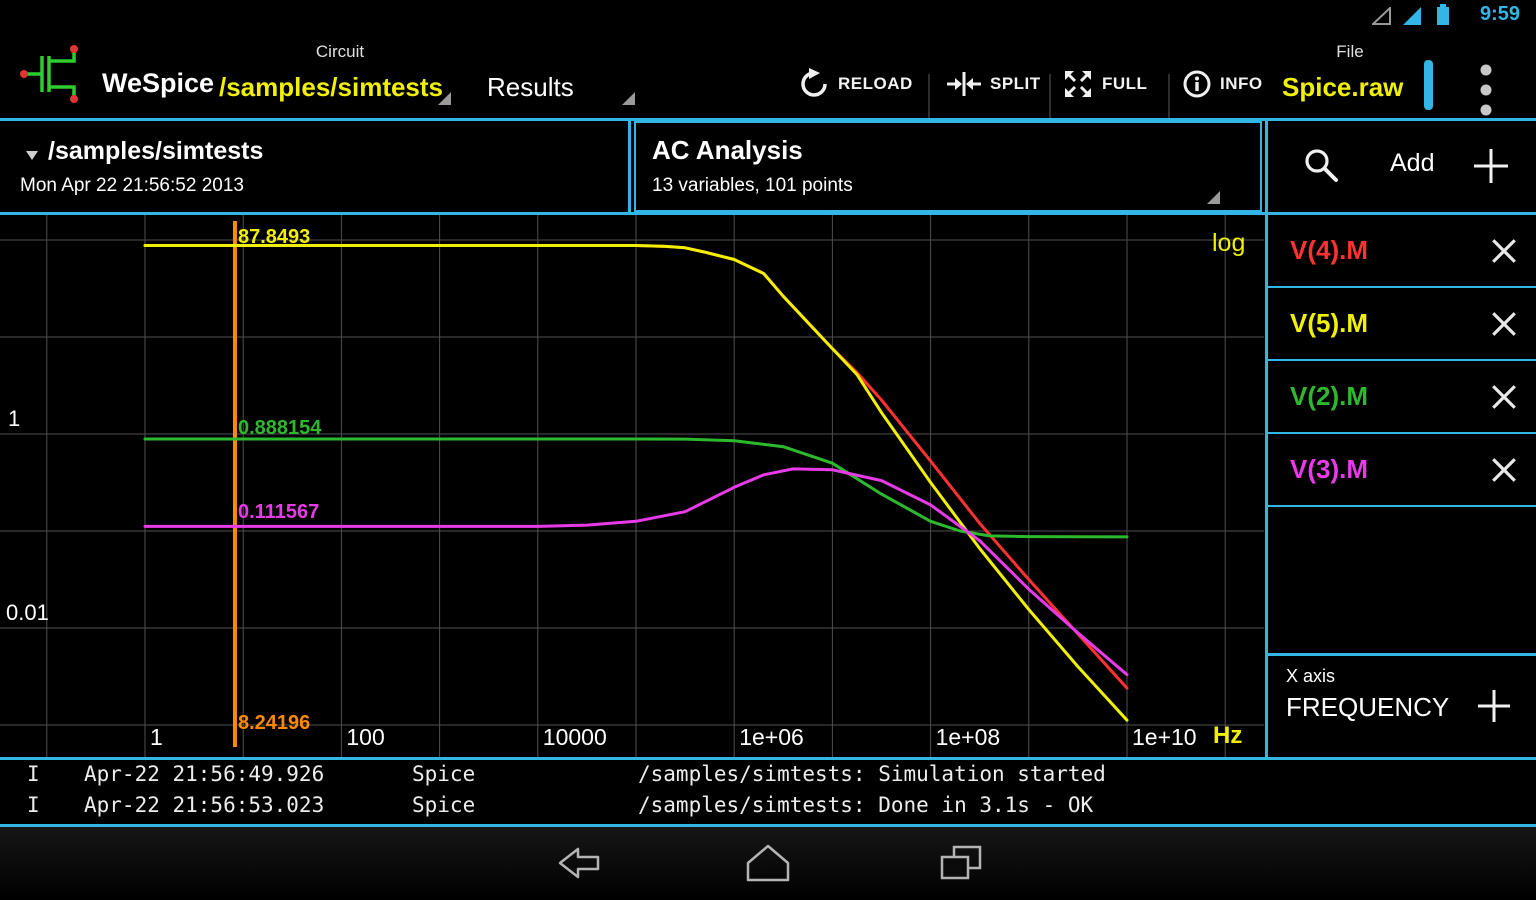 This screenshot has height=900, width=1536. I want to click on x-tick-label: 1e+10, so click(1164, 737).